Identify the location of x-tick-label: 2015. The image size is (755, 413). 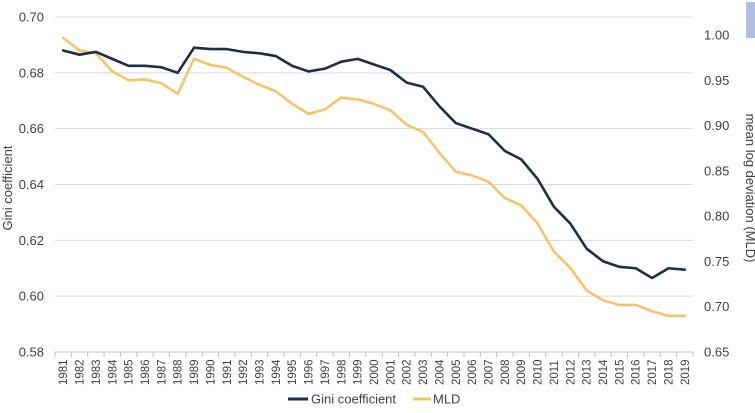
(620, 372).